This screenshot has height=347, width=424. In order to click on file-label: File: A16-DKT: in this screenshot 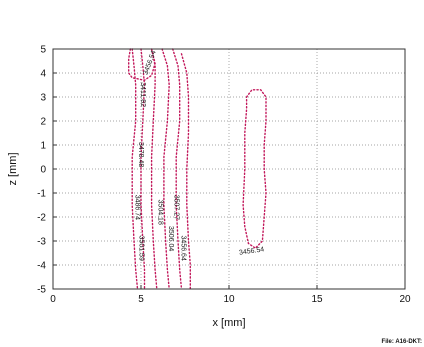, I will do `click(402, 342)`.